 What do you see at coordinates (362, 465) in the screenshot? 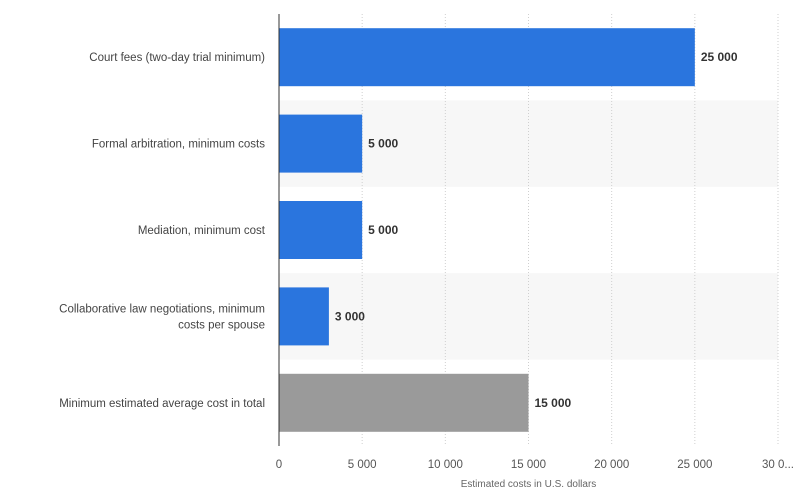
I see `x-tick-label: 5 000` at bounding box center [362, 465].